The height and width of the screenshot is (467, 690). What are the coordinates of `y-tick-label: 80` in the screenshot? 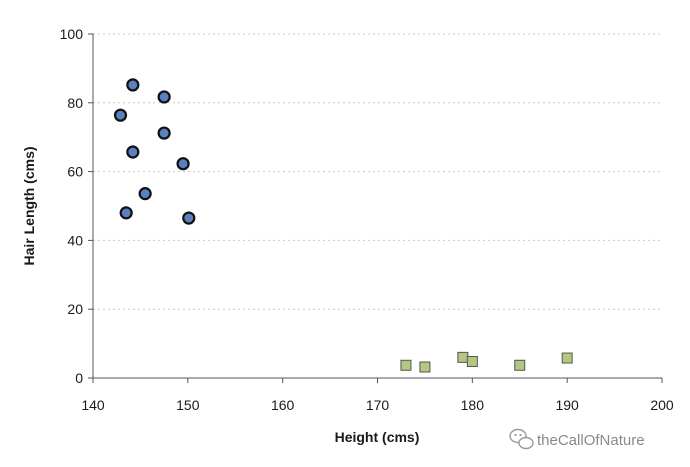 It's located at (75, 103).